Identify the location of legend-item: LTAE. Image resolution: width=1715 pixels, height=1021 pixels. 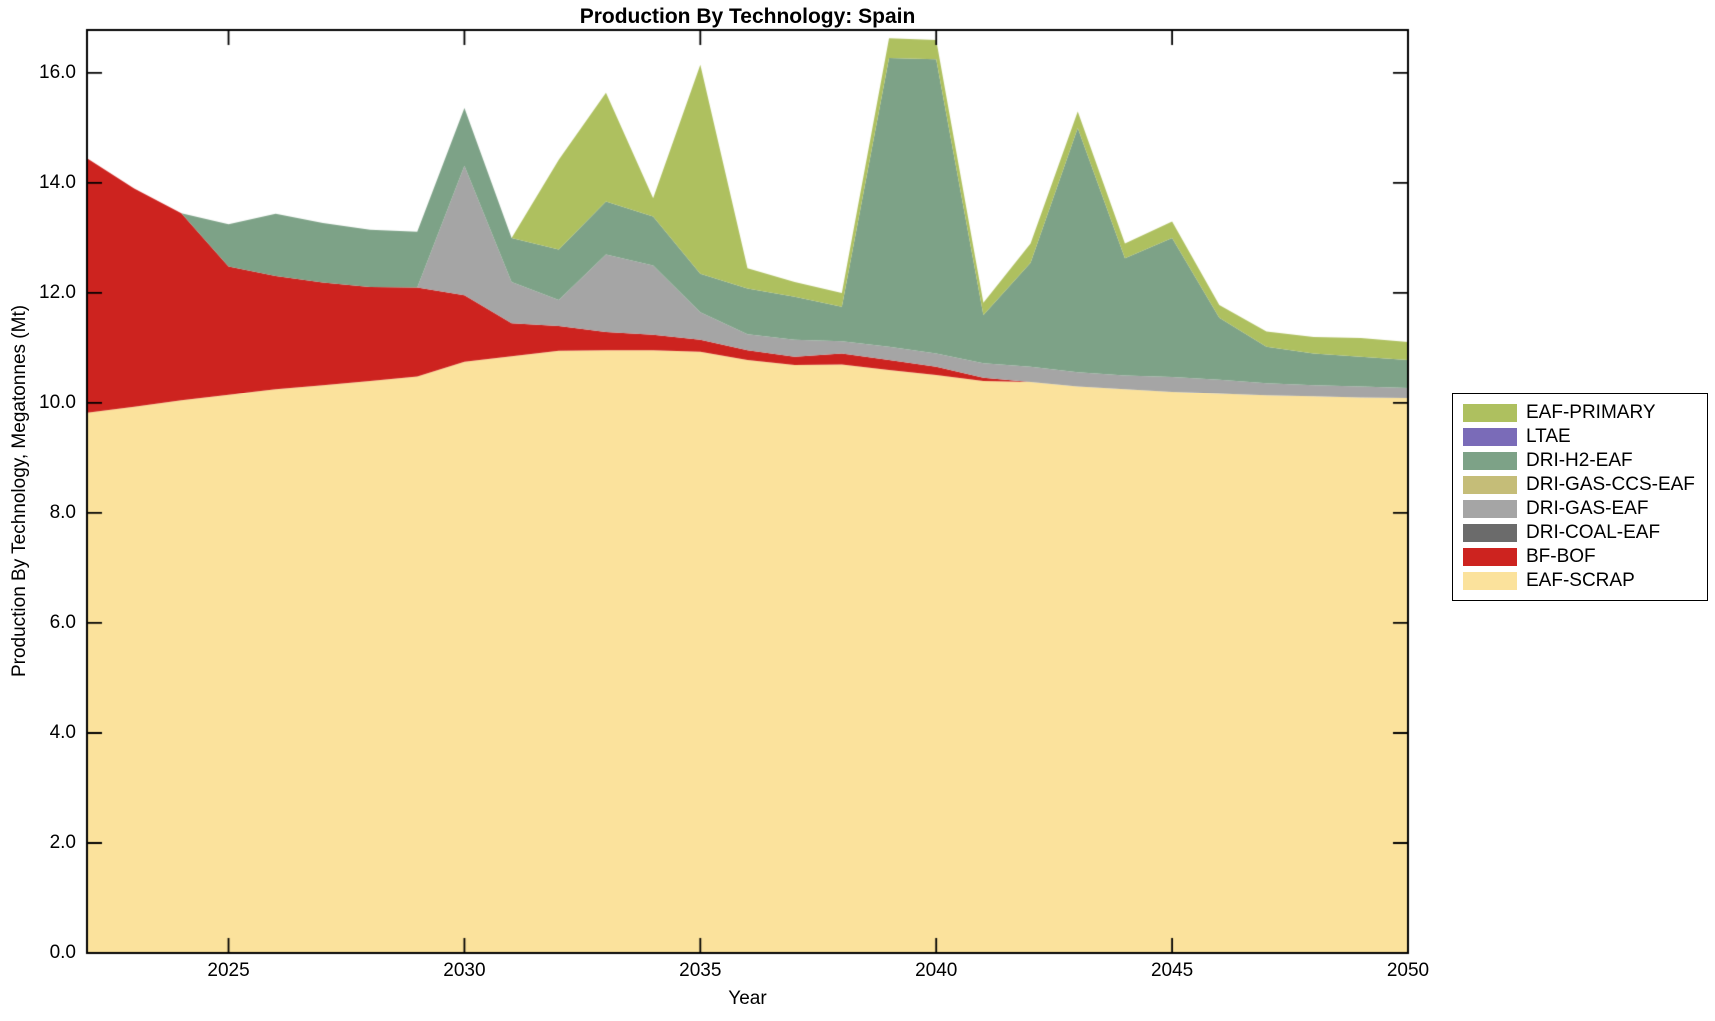
(1580, 437).